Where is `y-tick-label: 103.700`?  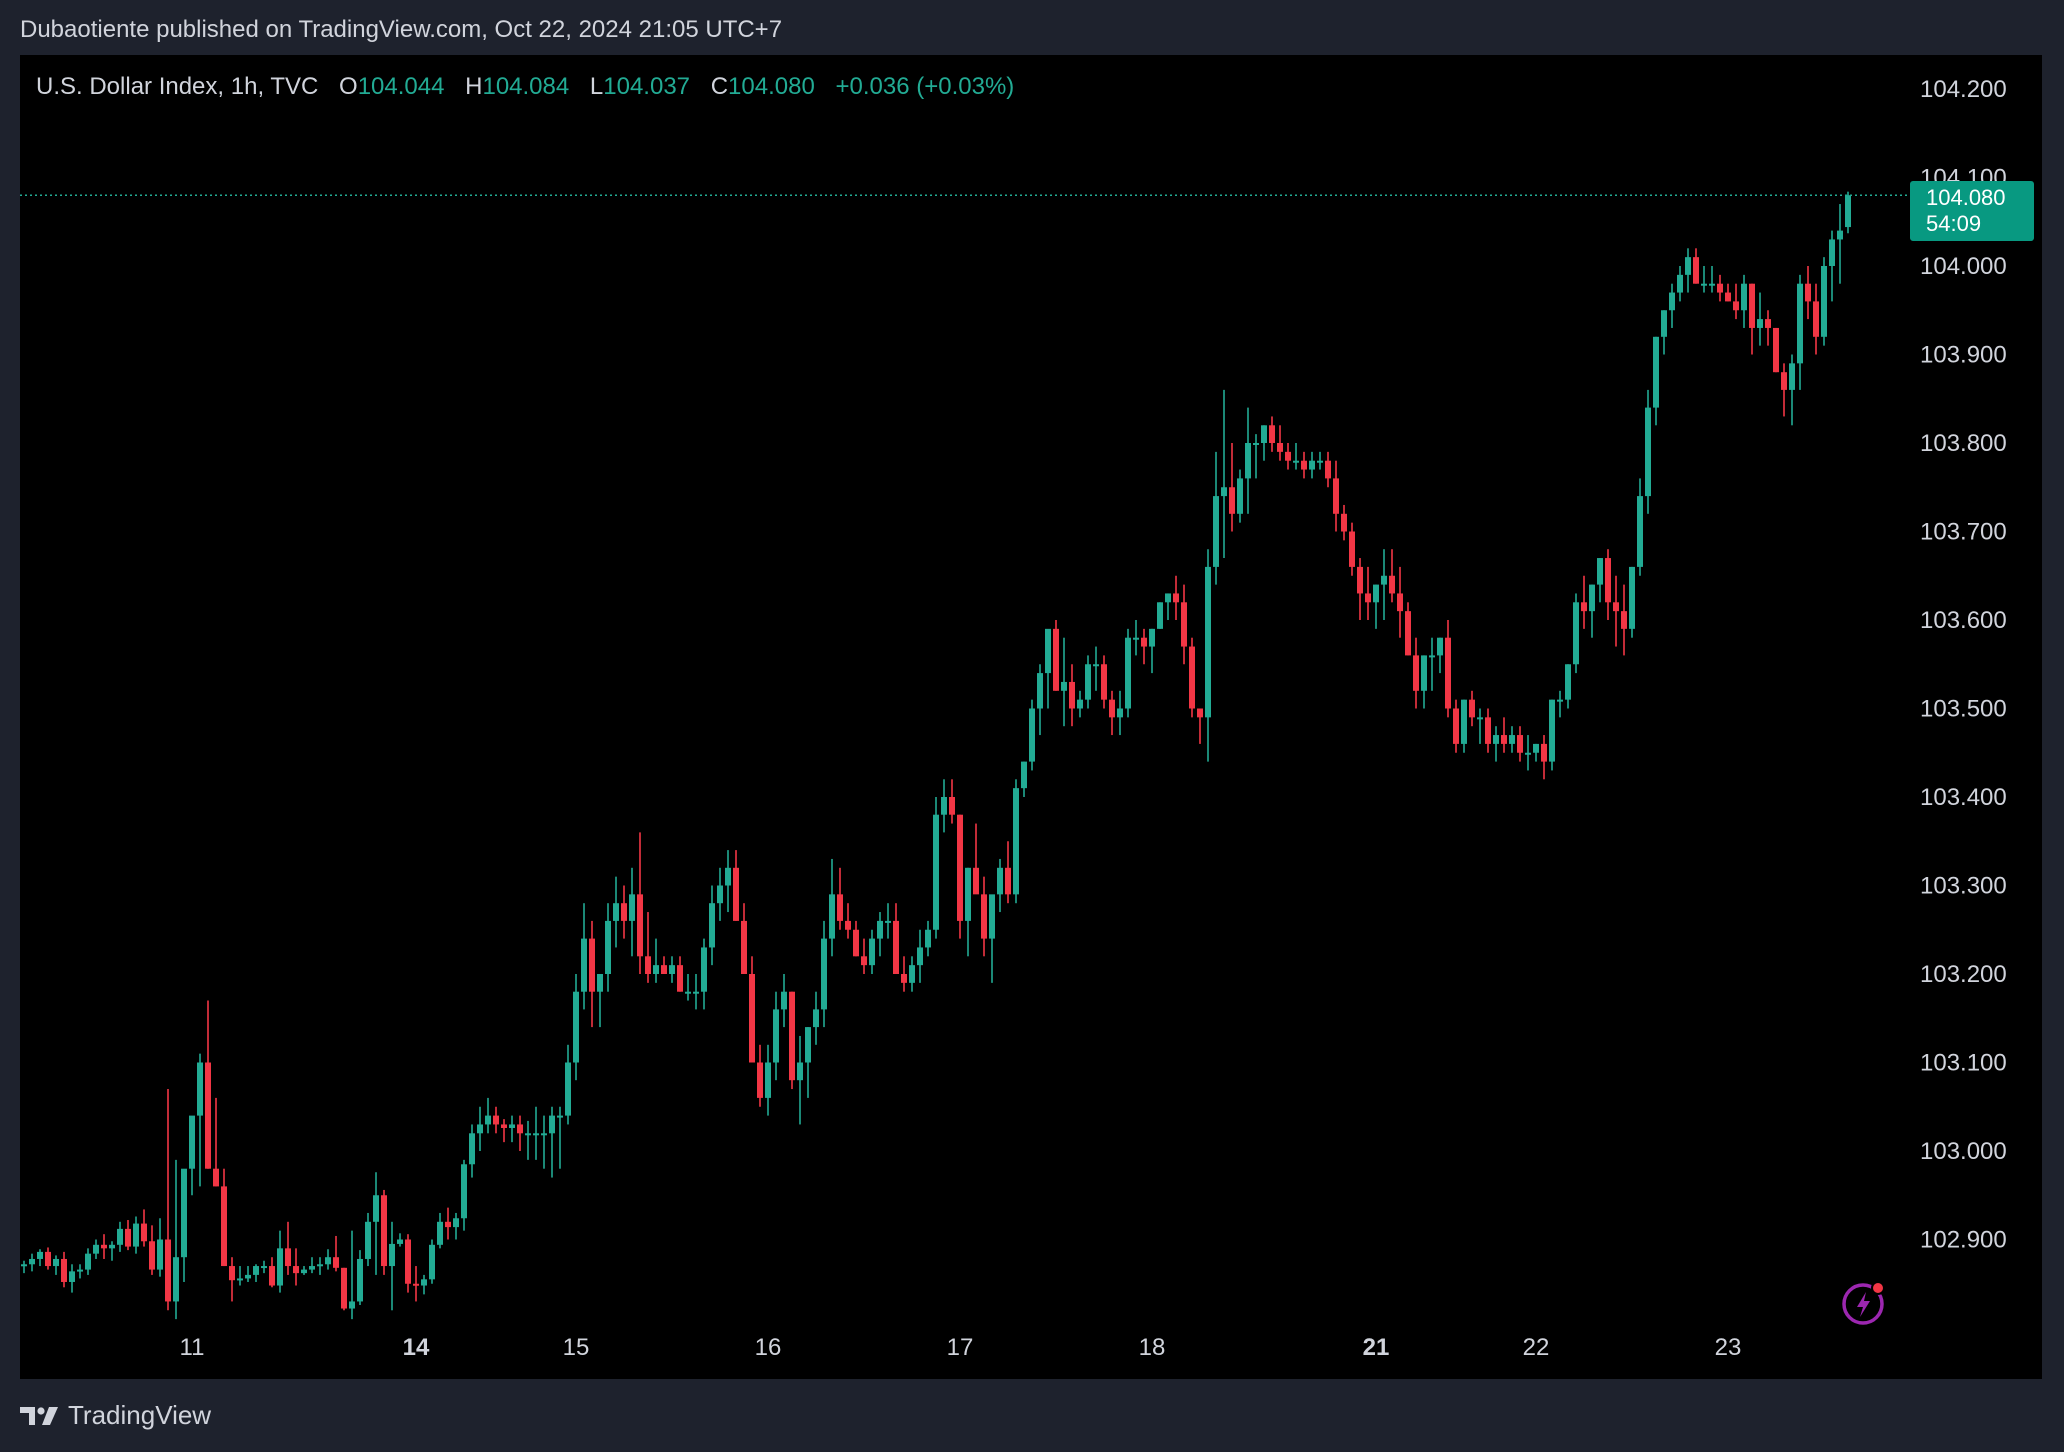 y-tick-label: 103.700 is located at coordinates (1963, 532).